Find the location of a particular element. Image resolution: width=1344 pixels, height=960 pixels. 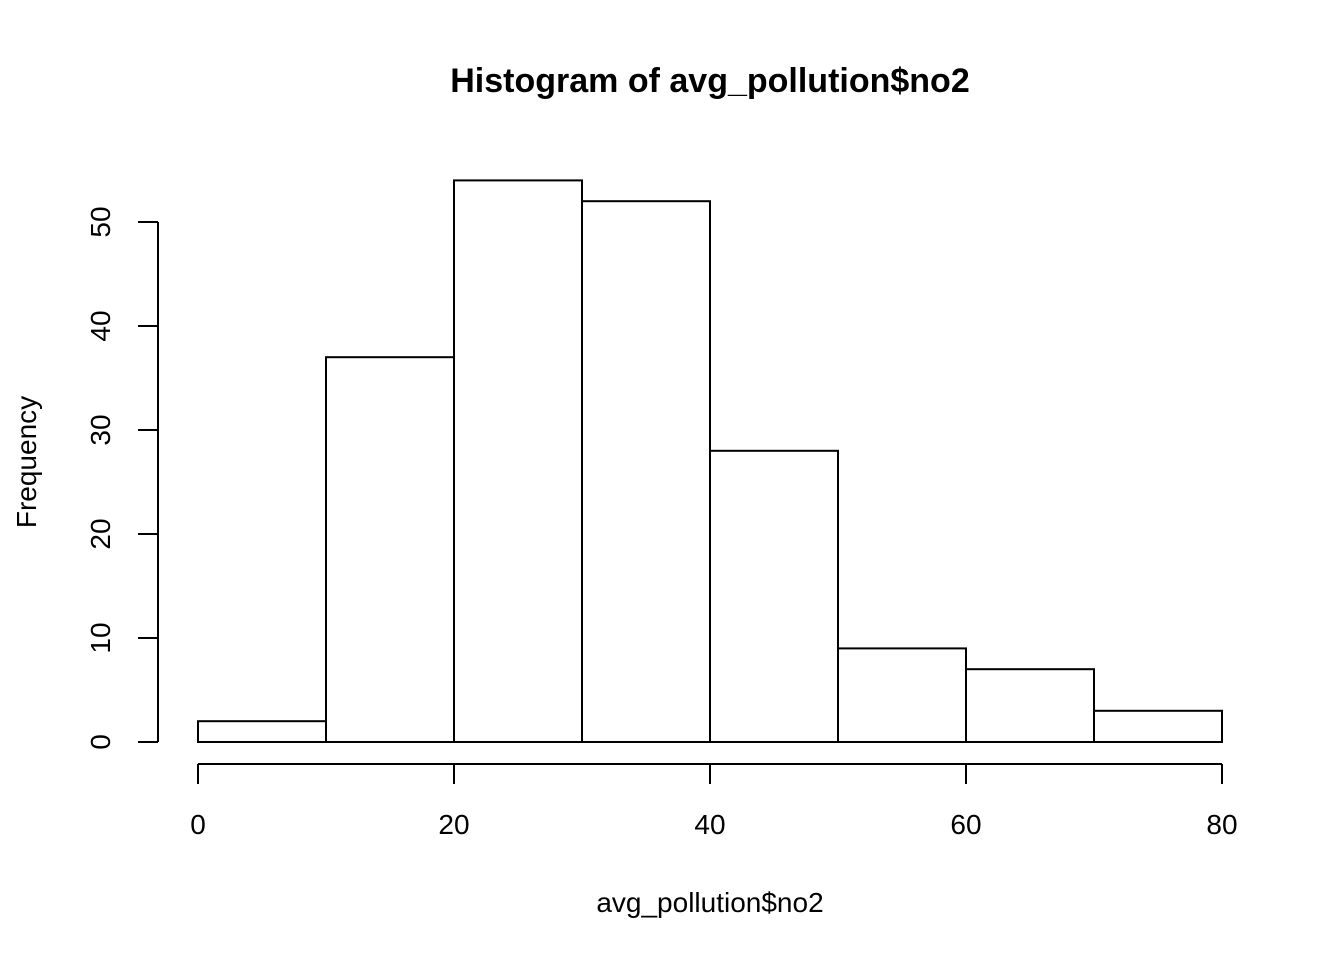

y-tick-label-2: 20 is located at coordinates (100, 533).